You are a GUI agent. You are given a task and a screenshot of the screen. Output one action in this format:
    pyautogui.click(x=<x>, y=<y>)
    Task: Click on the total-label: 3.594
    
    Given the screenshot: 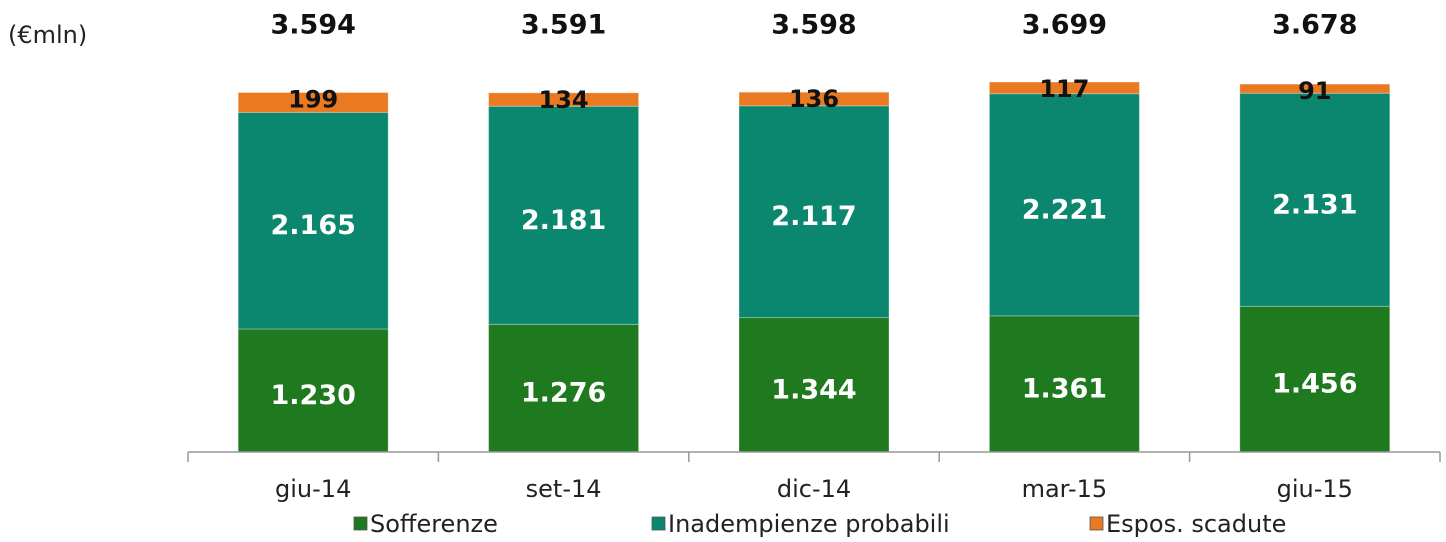 What is the action you would take?
    pyautogui.click(x=312, y=25)
    